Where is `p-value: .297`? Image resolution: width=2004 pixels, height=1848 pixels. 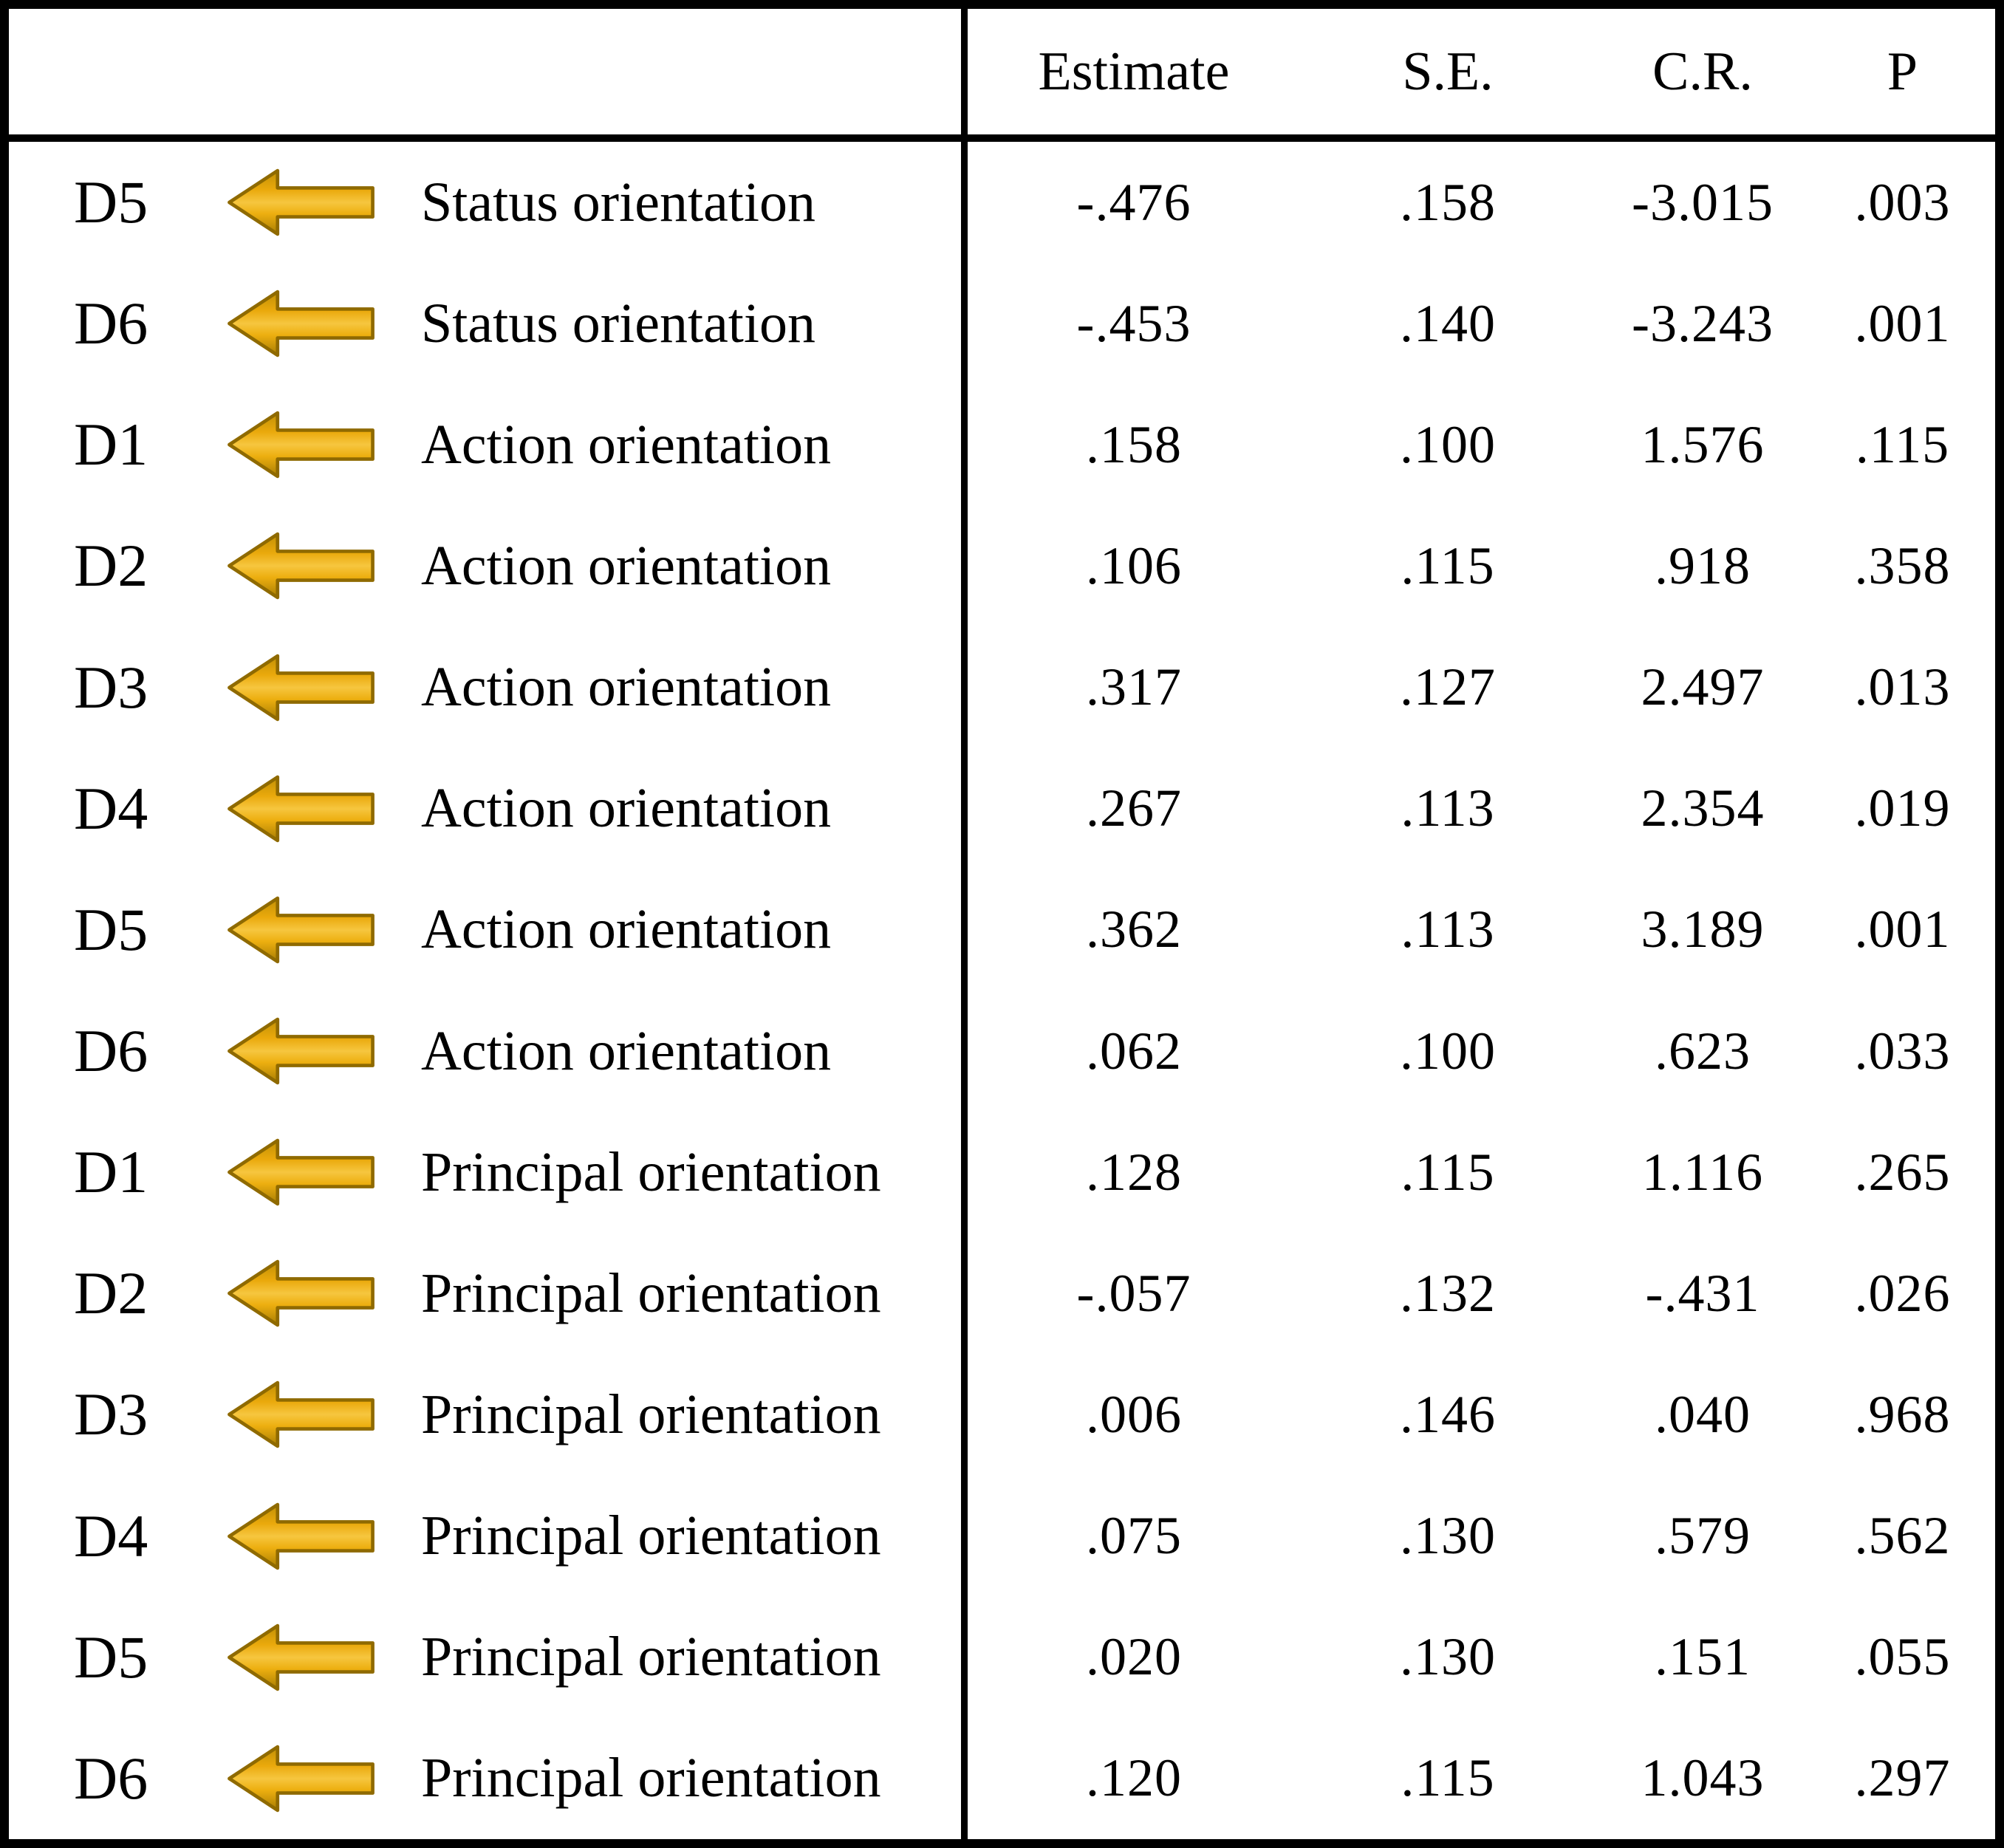 p-value: .297 is located at coordinates (1902, 1778).